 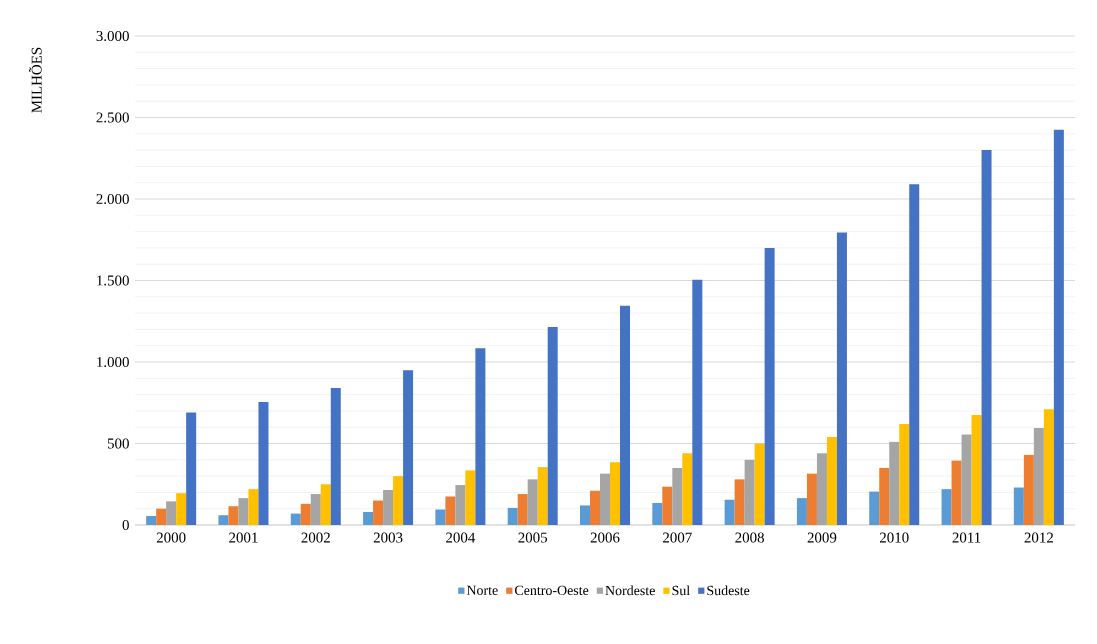 I want to click on x-tick-label: 2008, so click(x=749, y=537).